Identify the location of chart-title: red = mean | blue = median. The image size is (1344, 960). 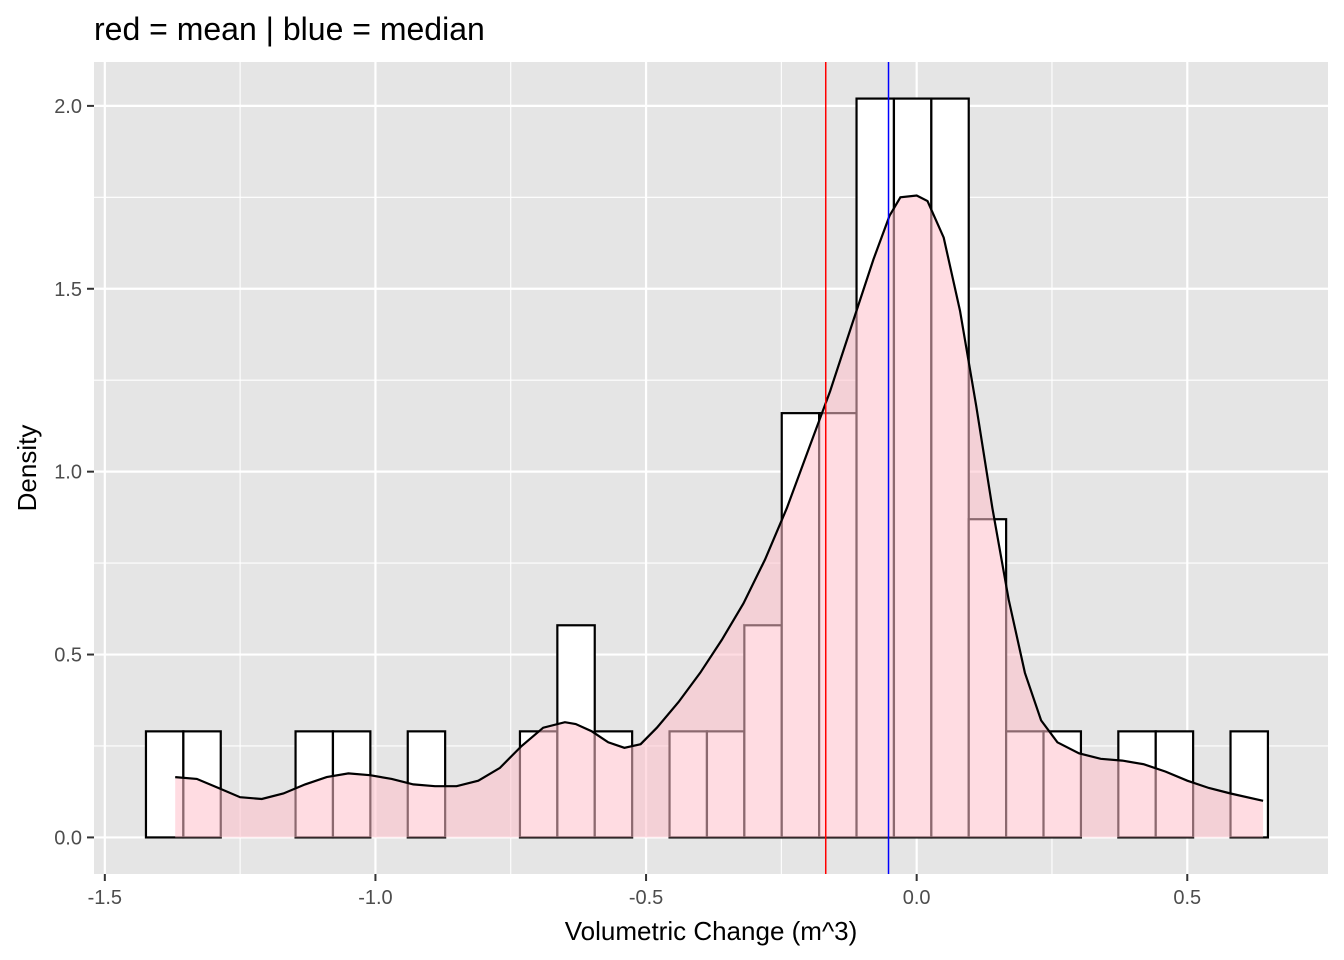
(289, 29).